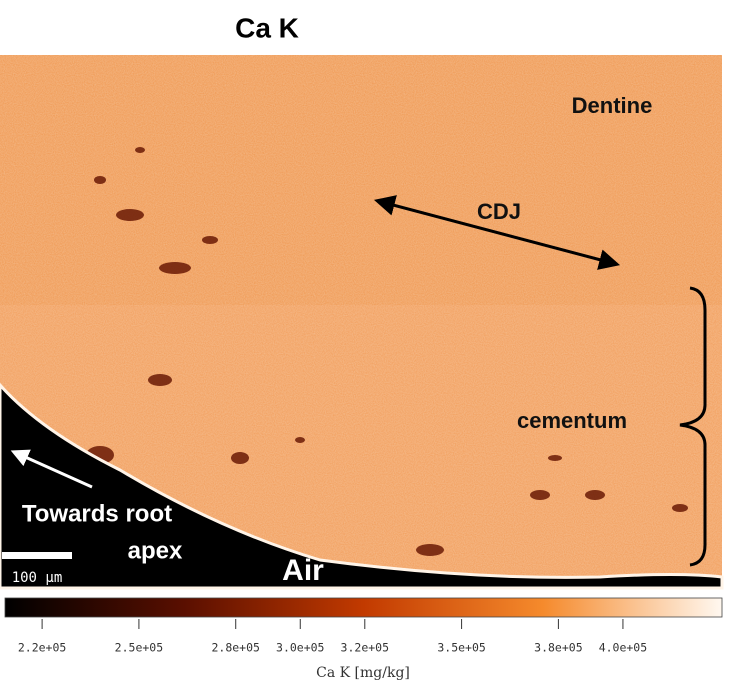 The image size is (730, 692). What do you see at coordinates (497, 232) in the screenshot?
I see `cdj-arrow` at bounding box center [497, 232].